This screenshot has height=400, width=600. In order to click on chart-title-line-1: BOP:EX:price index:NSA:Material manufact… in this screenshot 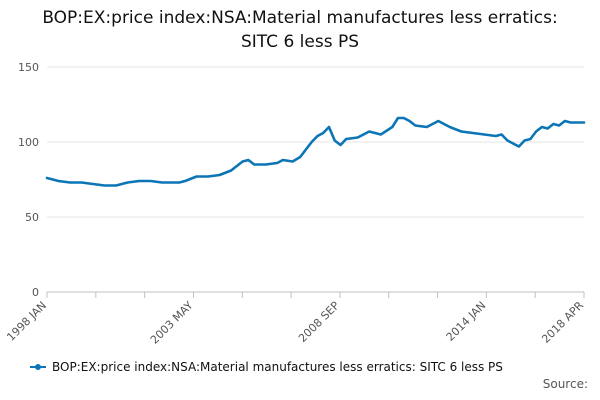, I will do `click(300, 18)`.